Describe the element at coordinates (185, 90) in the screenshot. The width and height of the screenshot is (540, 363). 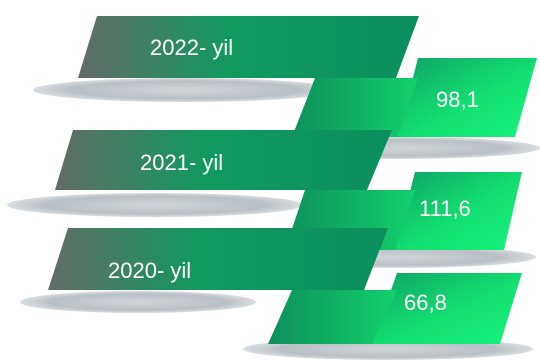
I see `band-shadow-2022` at that location.